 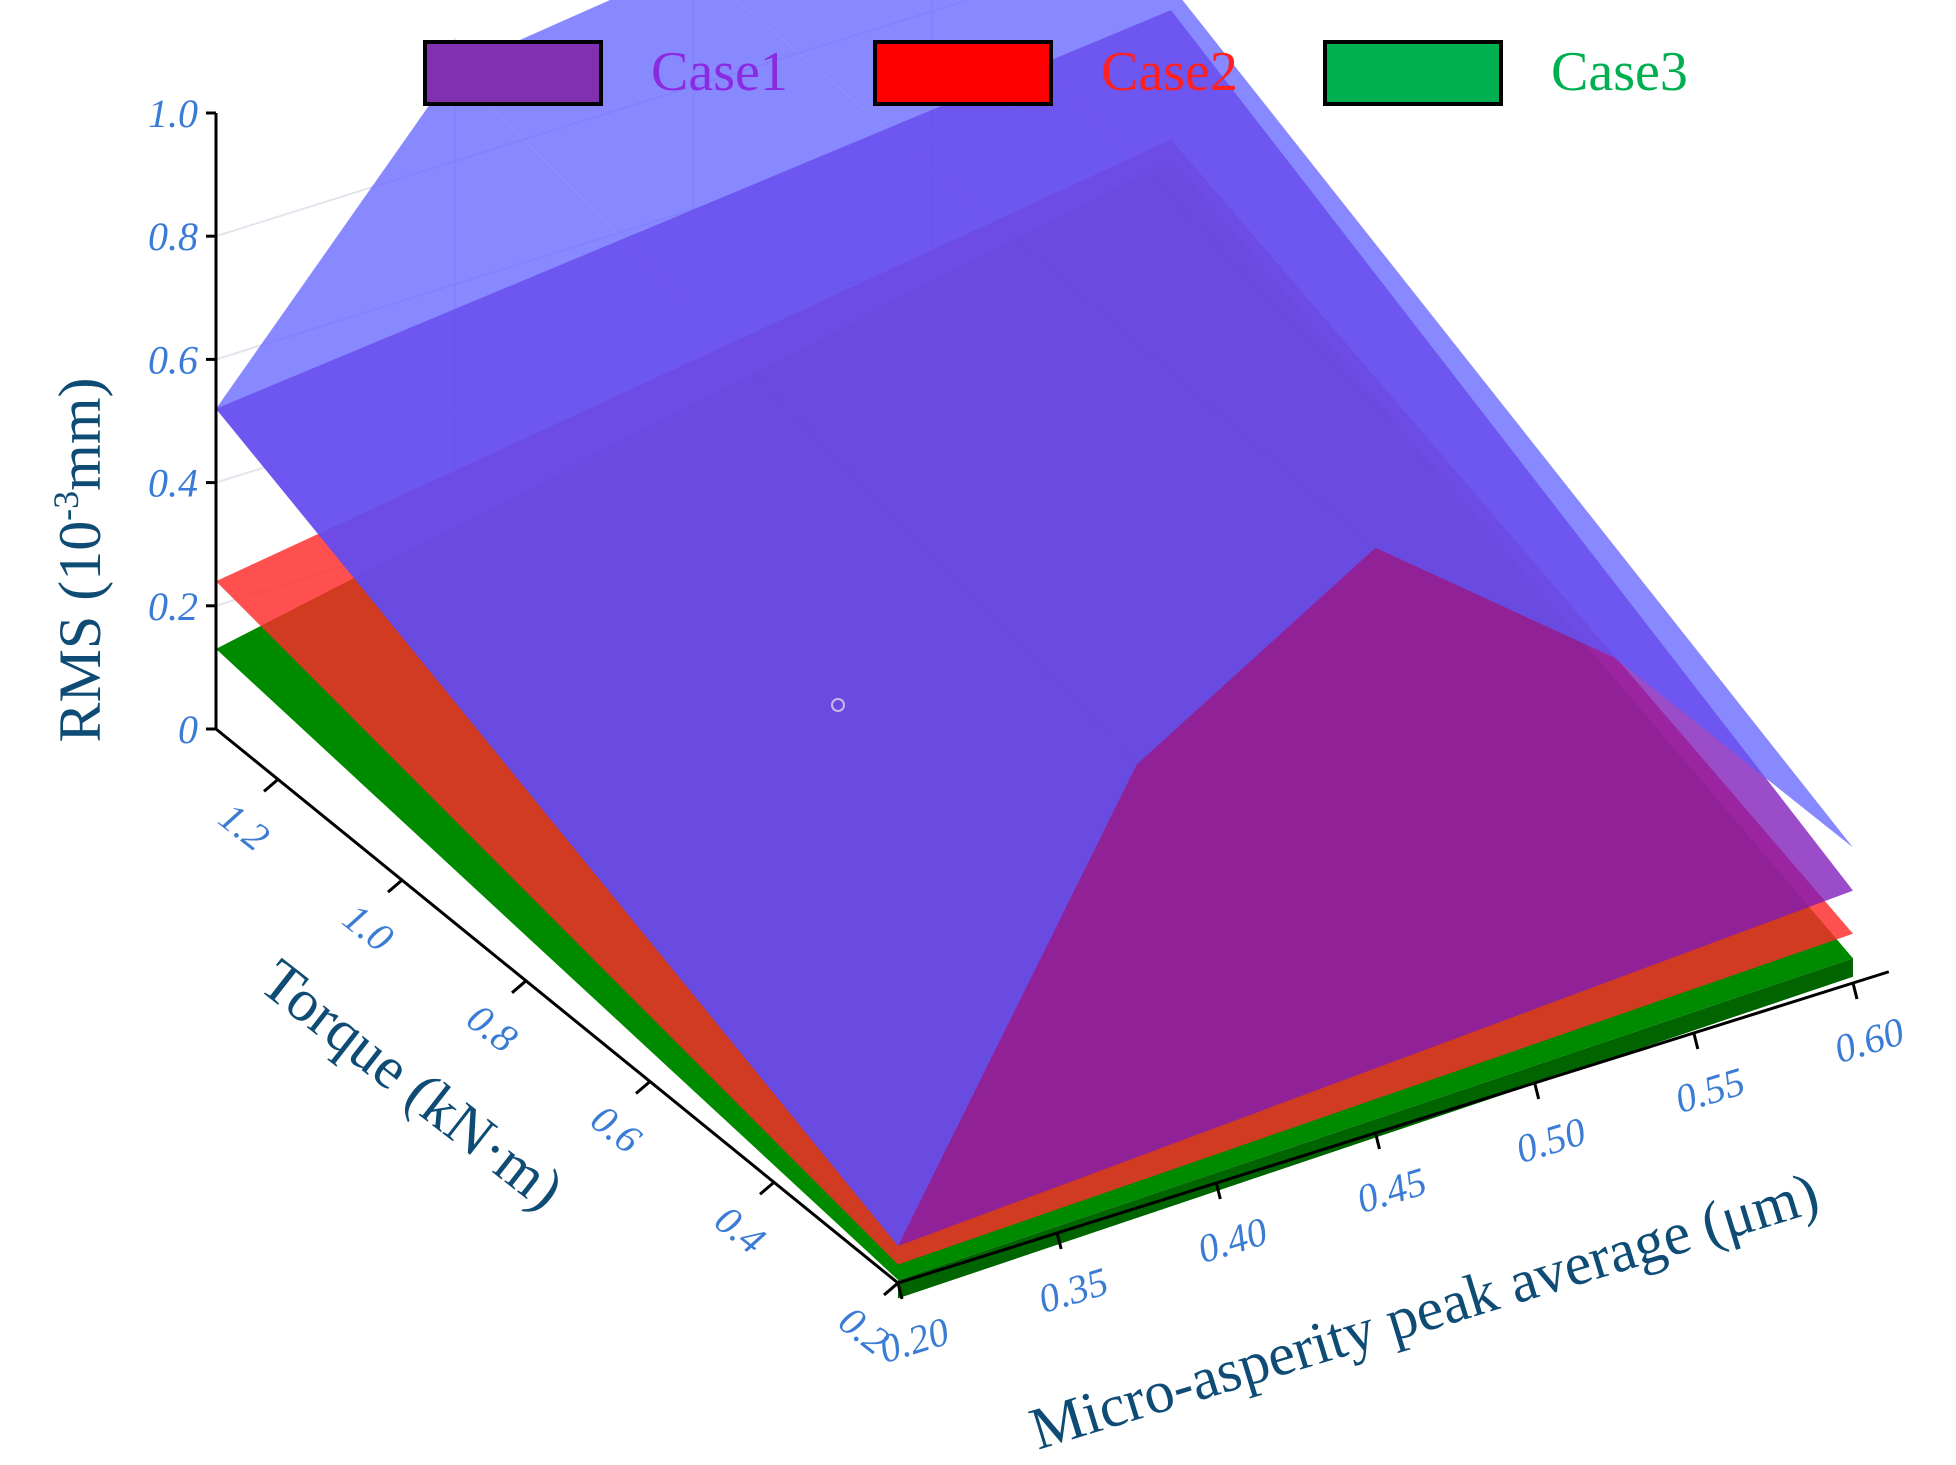 I want to click on legend-swatch-case2, so click(x=963, y=73).